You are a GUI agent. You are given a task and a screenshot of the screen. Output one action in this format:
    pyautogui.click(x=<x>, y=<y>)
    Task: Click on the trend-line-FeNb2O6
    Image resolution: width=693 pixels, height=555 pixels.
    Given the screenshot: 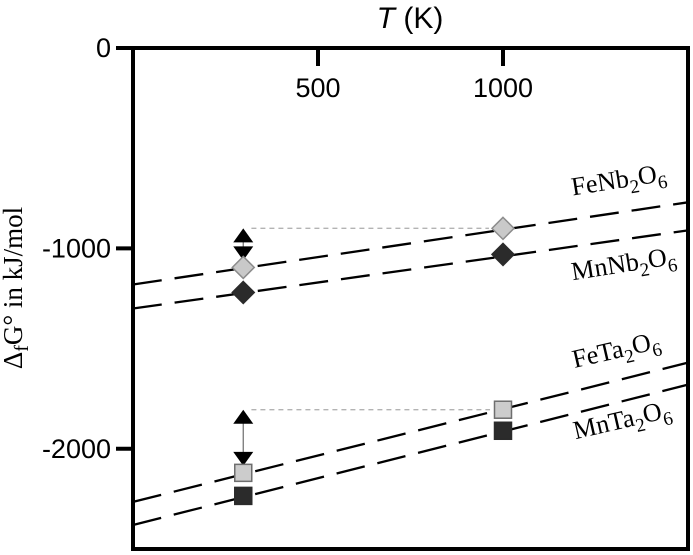 What is the action you would take?
    pyautogui.click(x=410, y=243)
    